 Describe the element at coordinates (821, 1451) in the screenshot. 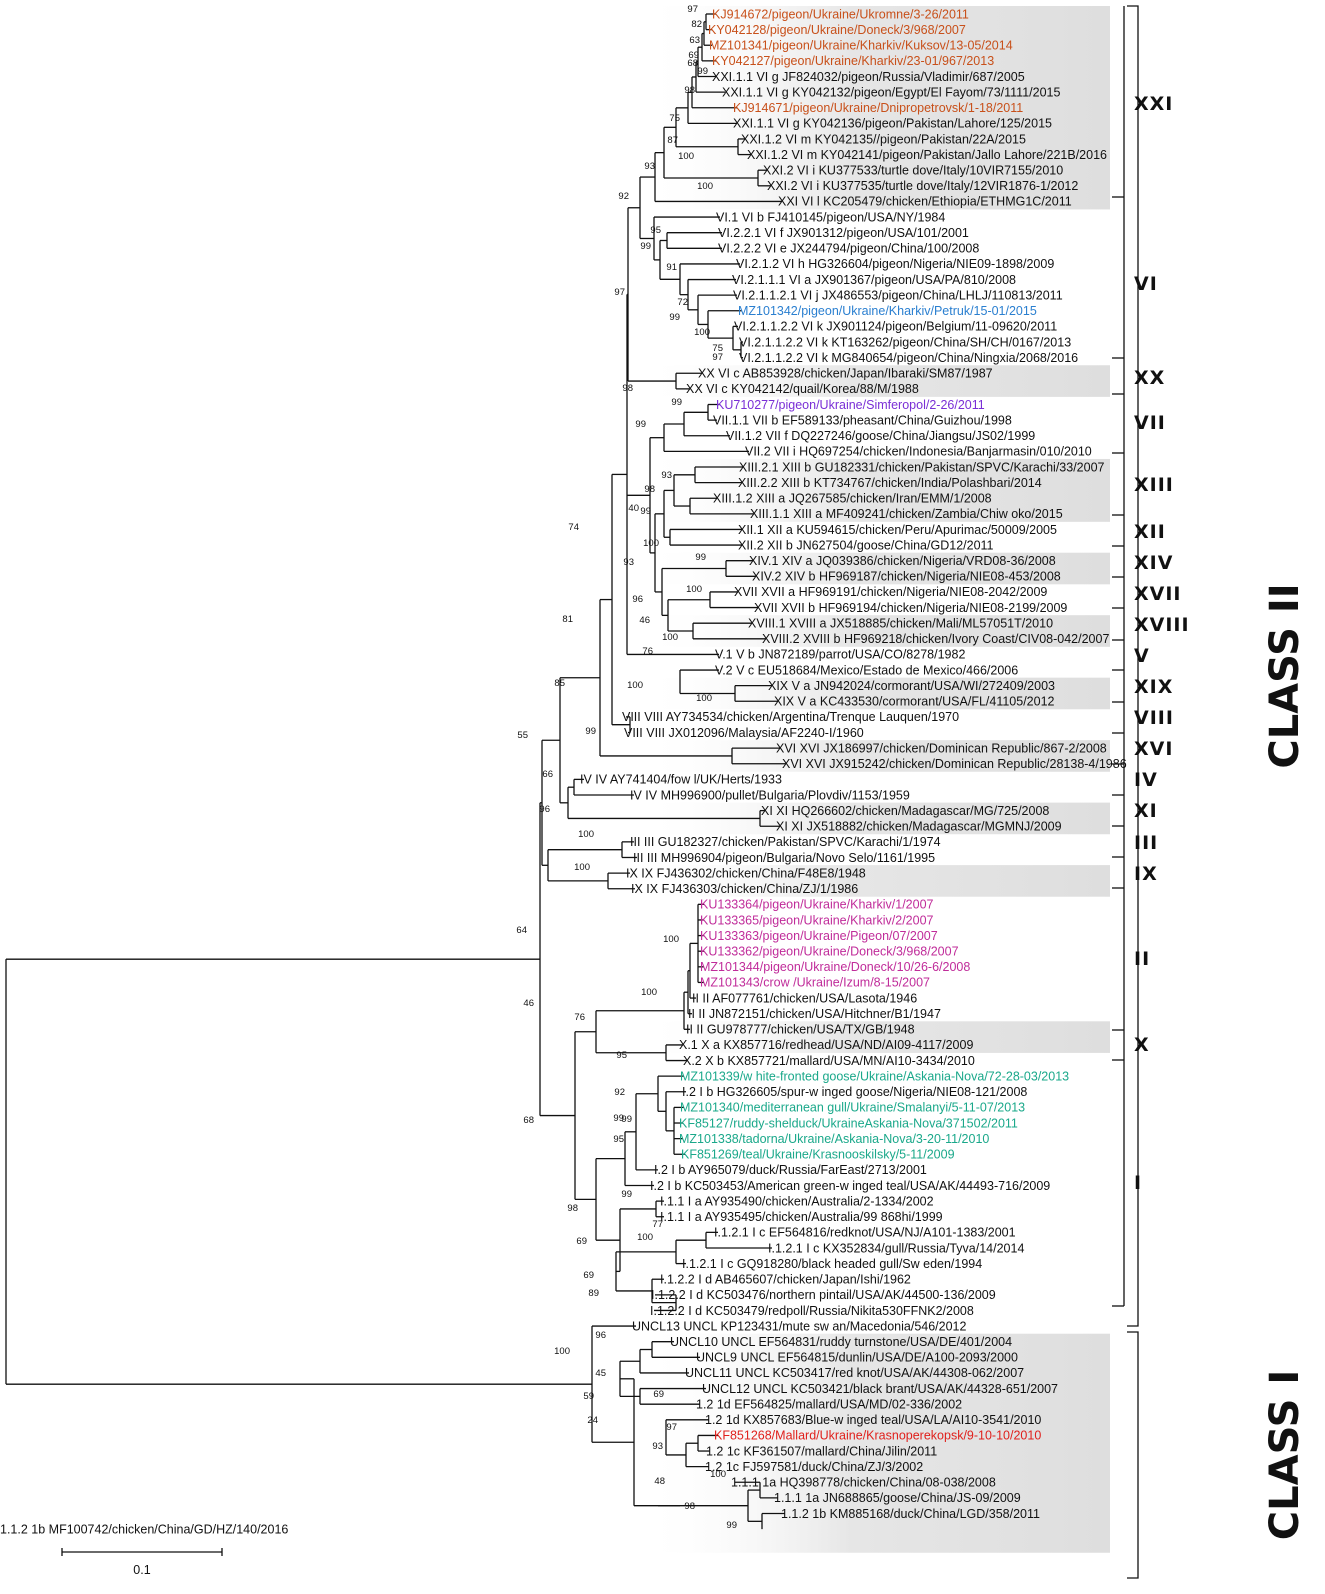

I see `leaf-label: 1.2 1c KF361507/mallard/China/Jilin/2011` at that location.